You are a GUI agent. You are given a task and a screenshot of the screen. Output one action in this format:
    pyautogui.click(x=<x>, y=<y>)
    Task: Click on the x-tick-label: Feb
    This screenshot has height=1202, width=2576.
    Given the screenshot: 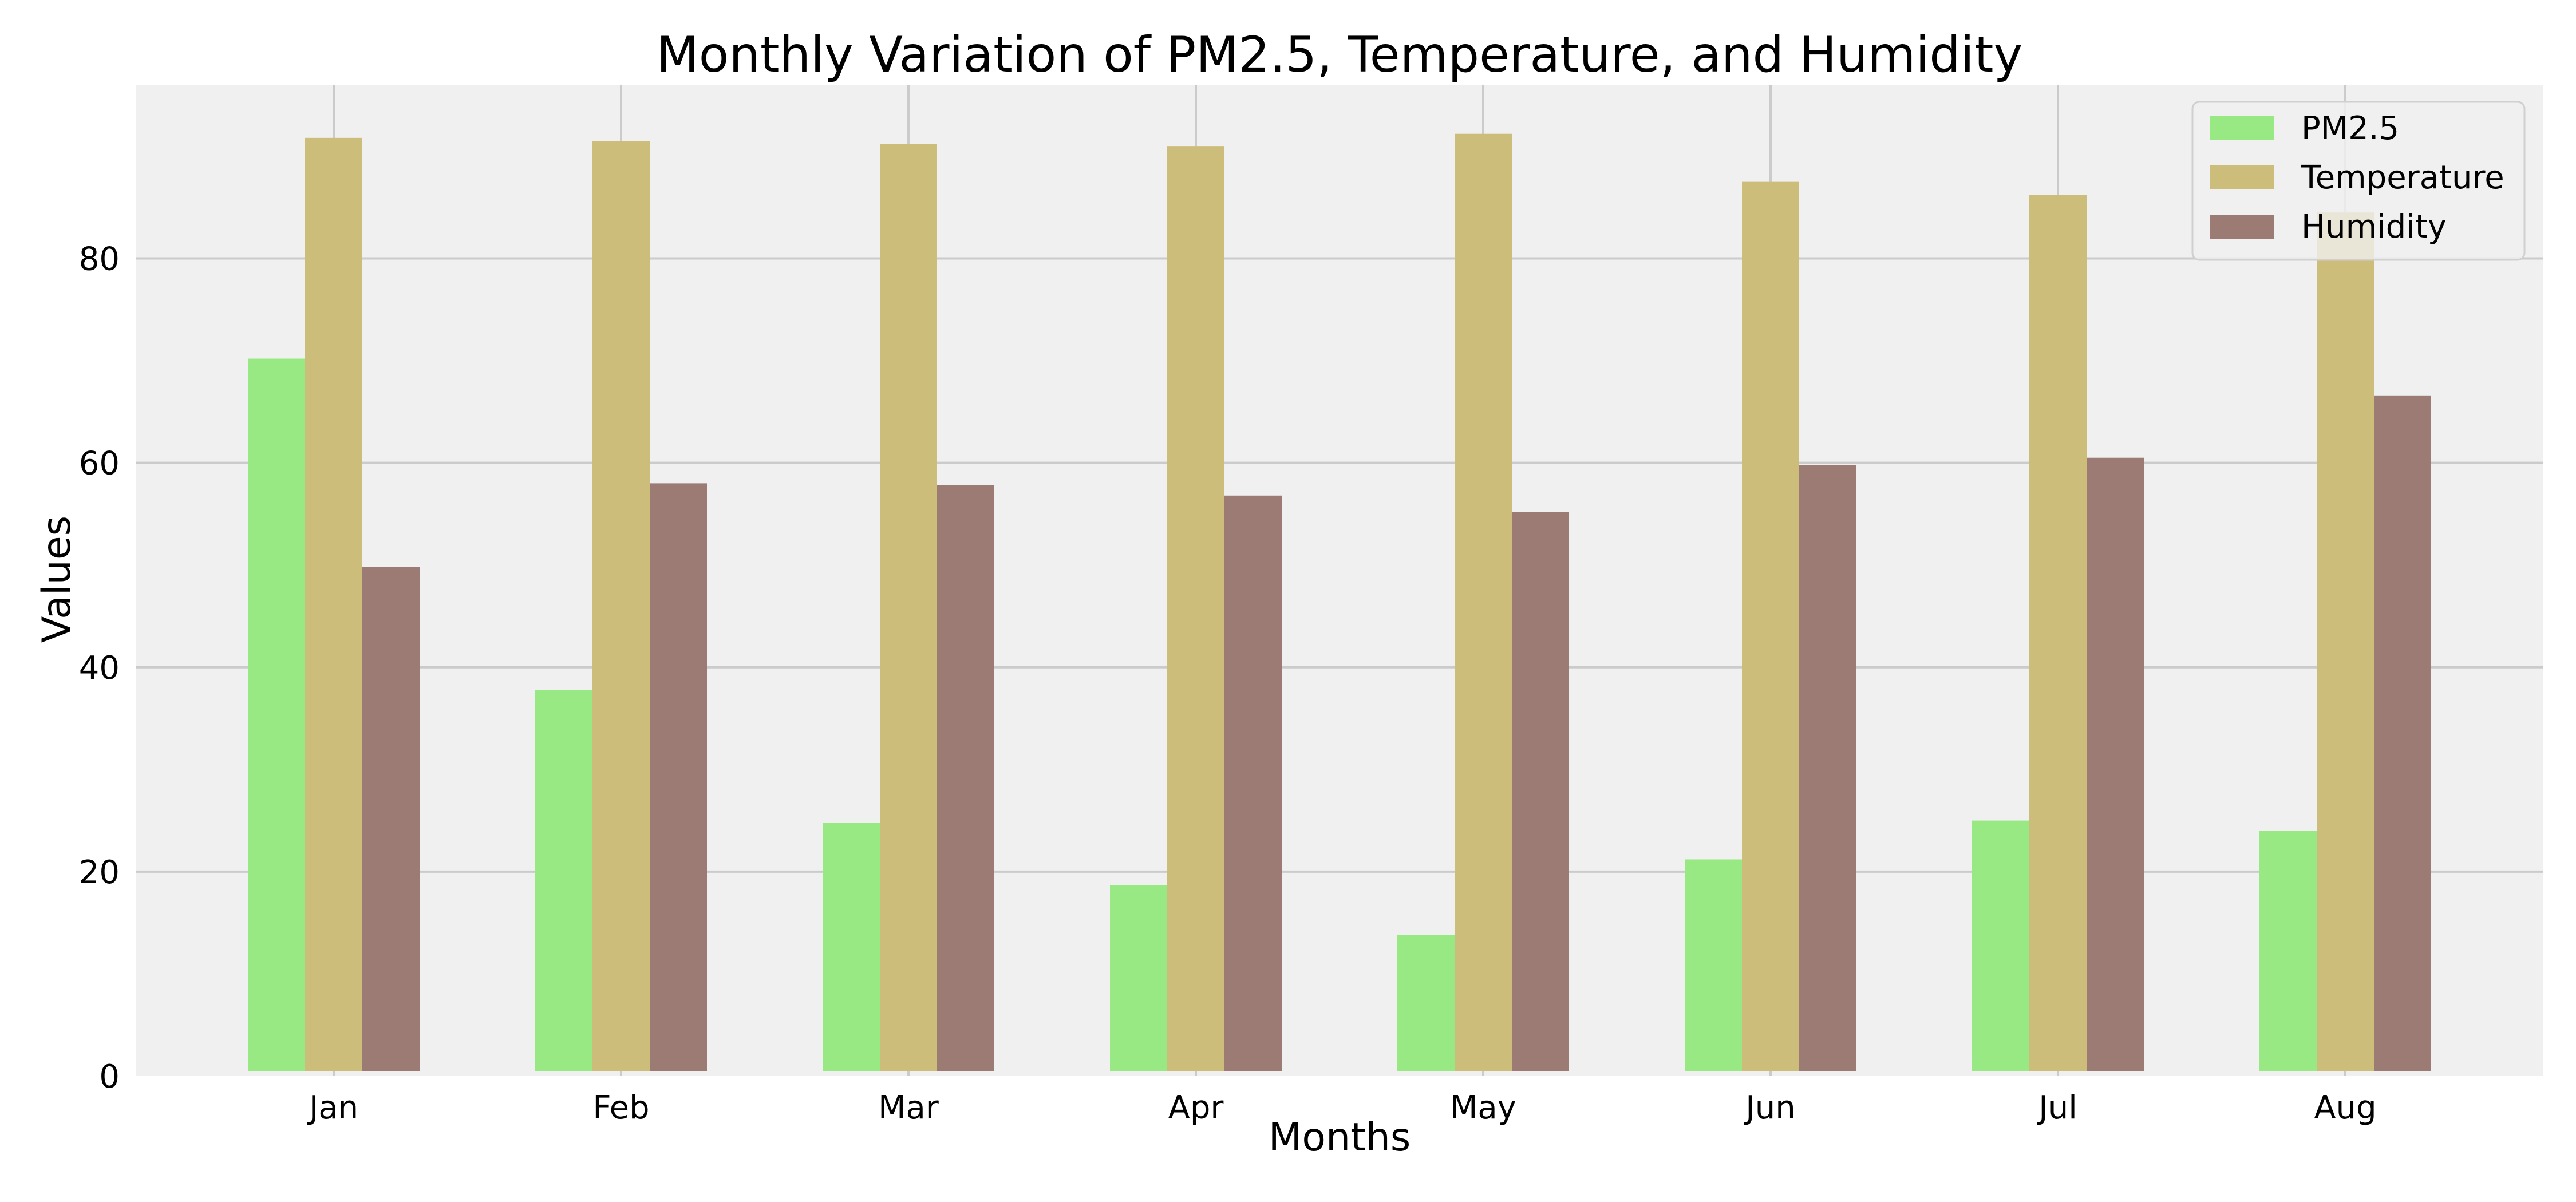 What is the action you would take?
    pyautogui.click(x=621, y=1108)
    